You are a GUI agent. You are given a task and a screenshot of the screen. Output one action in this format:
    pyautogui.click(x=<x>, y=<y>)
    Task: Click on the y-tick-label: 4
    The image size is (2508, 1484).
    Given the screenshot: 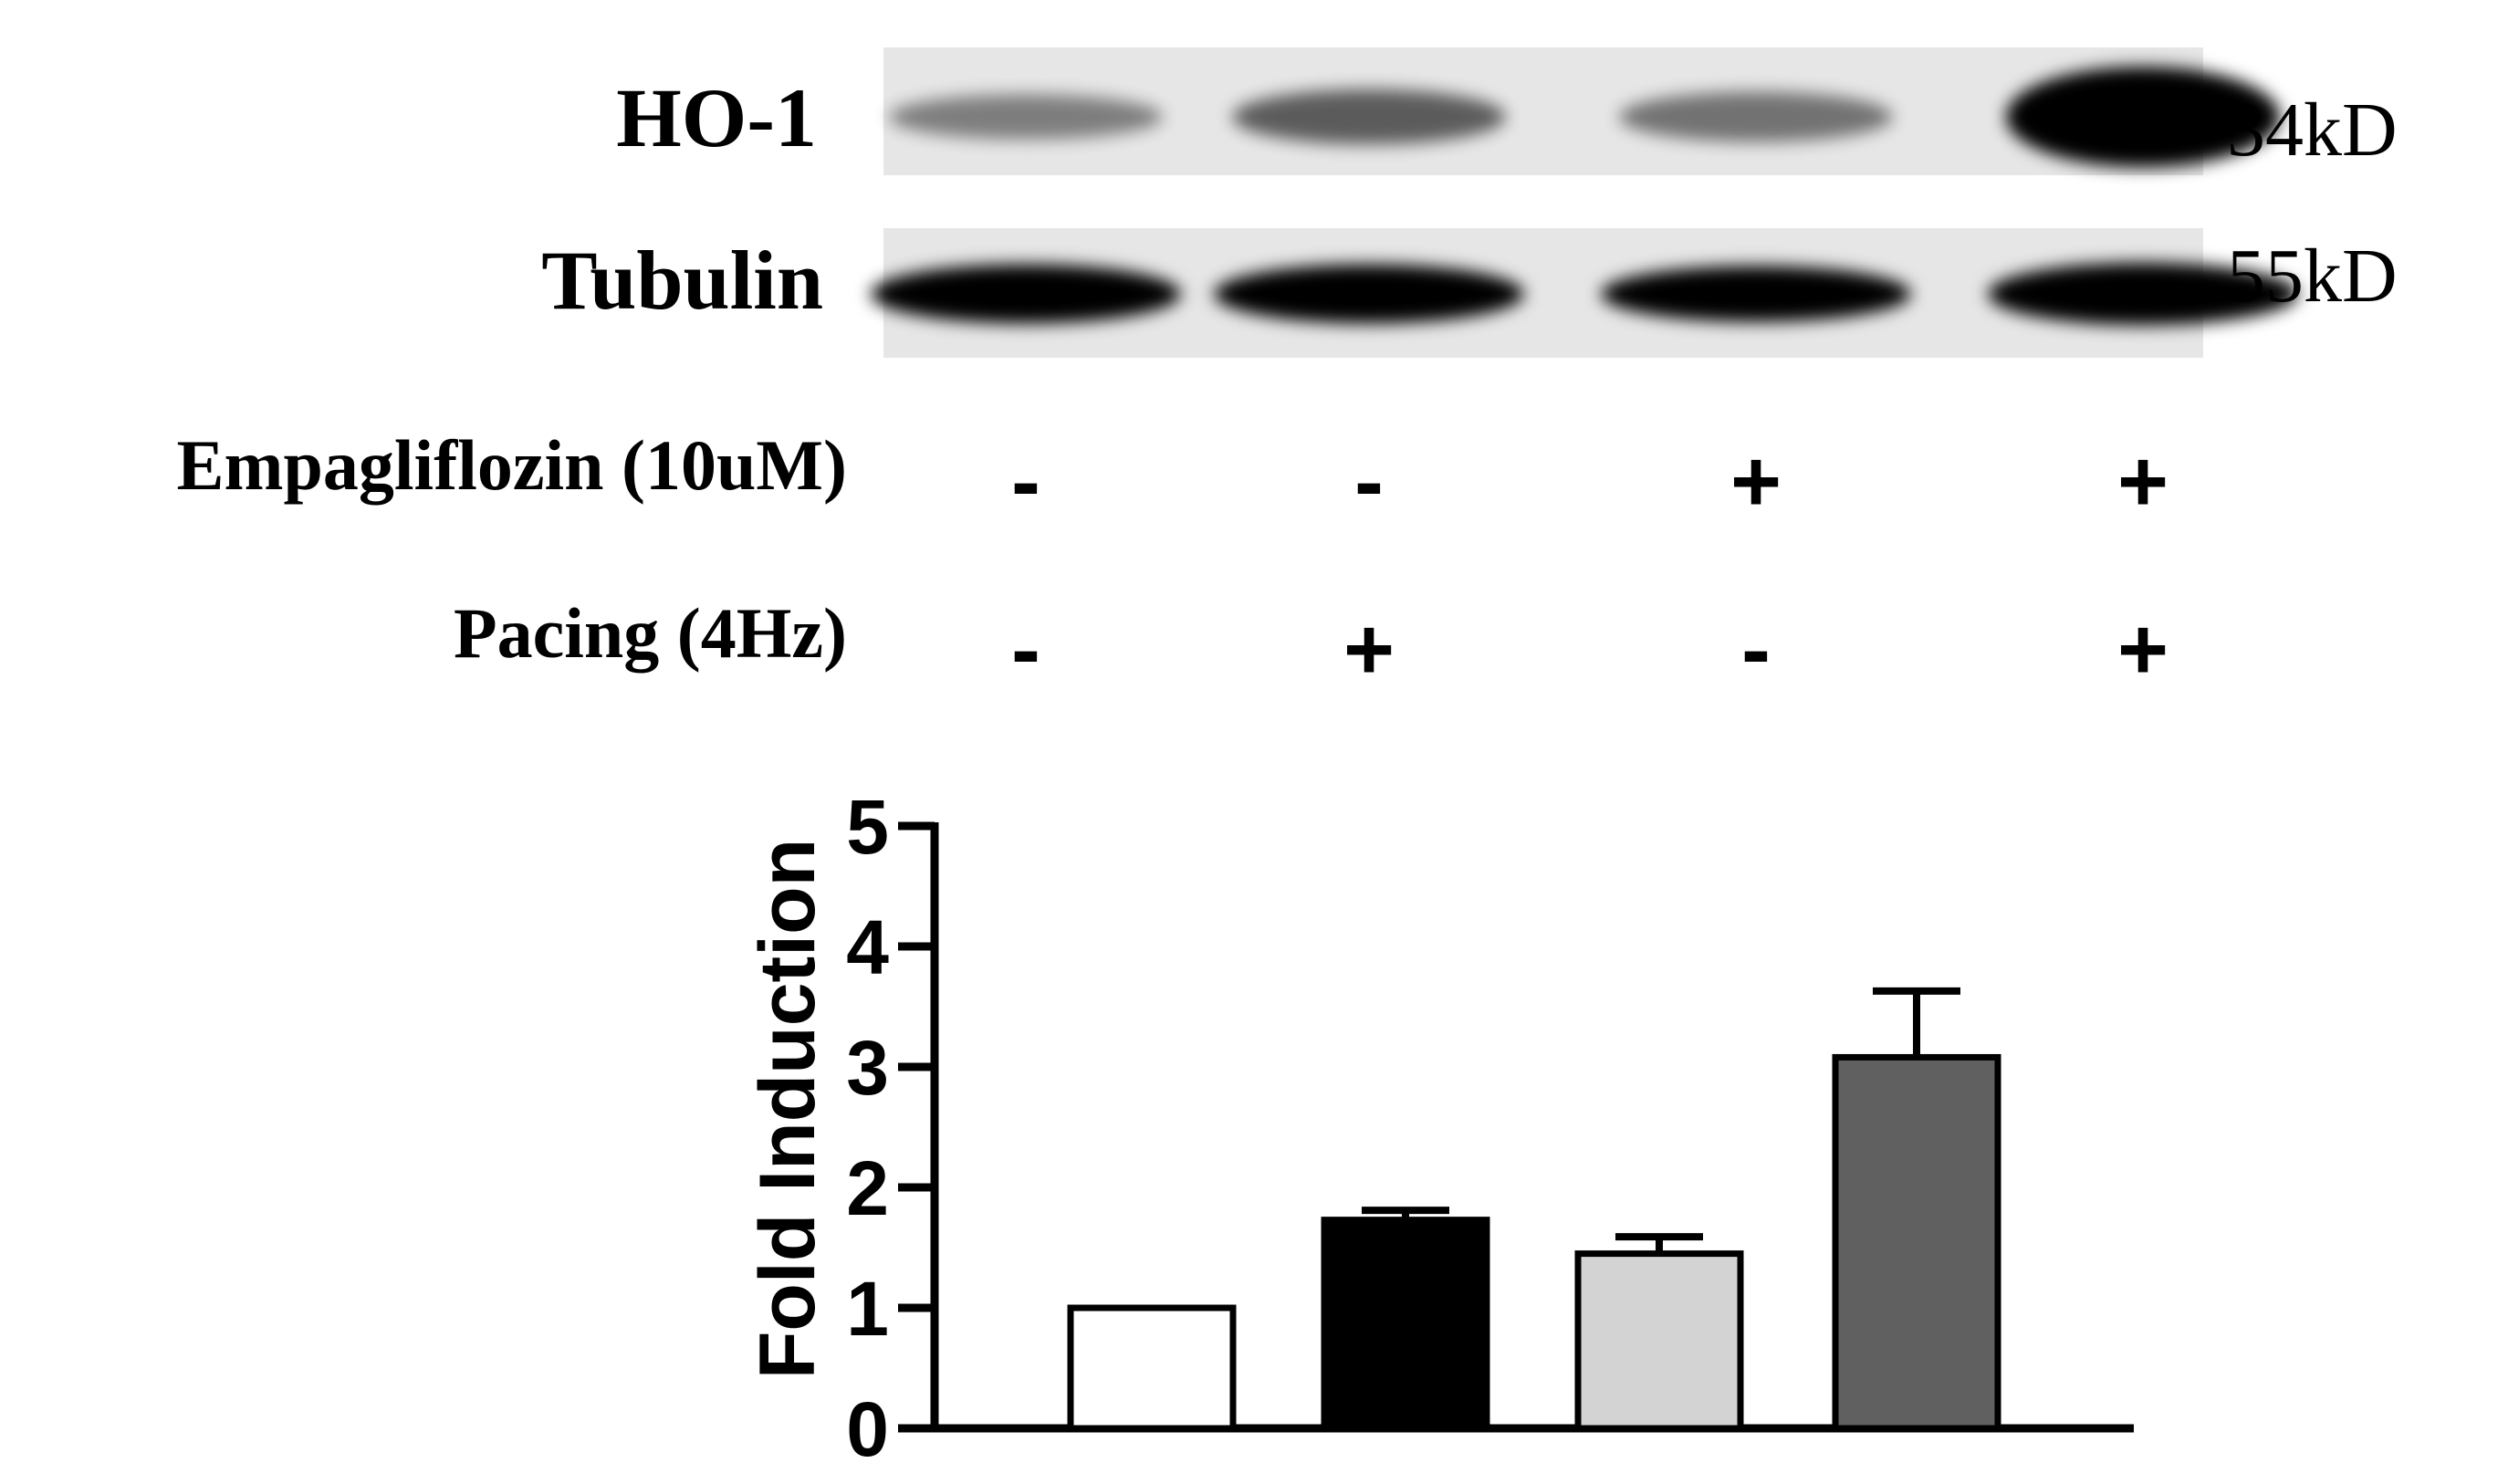 What is the action you would take?
    pyautogui.click(x=867, y=947)
    